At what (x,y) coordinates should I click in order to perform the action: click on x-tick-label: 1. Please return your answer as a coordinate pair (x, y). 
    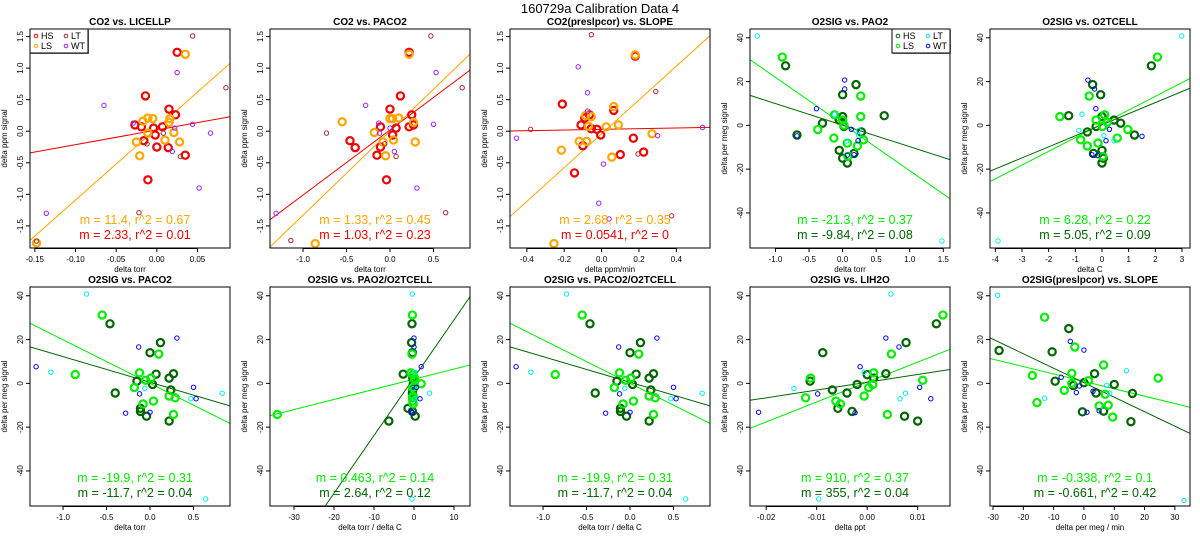
    Looking at the image, I should click on (1128, 259).